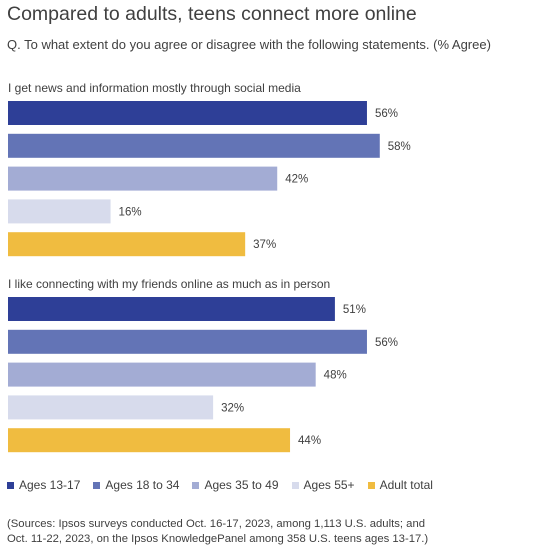  I want to click on legend-item-2: Ages 18 to 34, so click(136, 485).